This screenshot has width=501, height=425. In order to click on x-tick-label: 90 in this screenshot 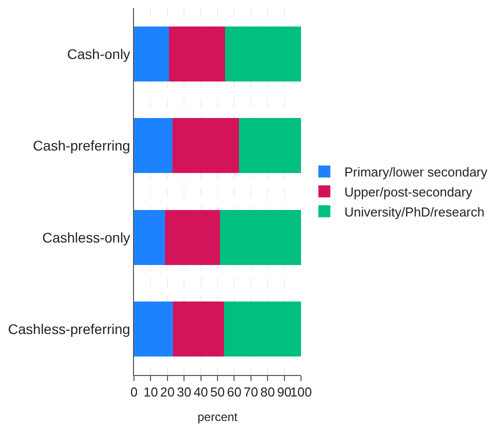, I will do `click(284, 392)`.